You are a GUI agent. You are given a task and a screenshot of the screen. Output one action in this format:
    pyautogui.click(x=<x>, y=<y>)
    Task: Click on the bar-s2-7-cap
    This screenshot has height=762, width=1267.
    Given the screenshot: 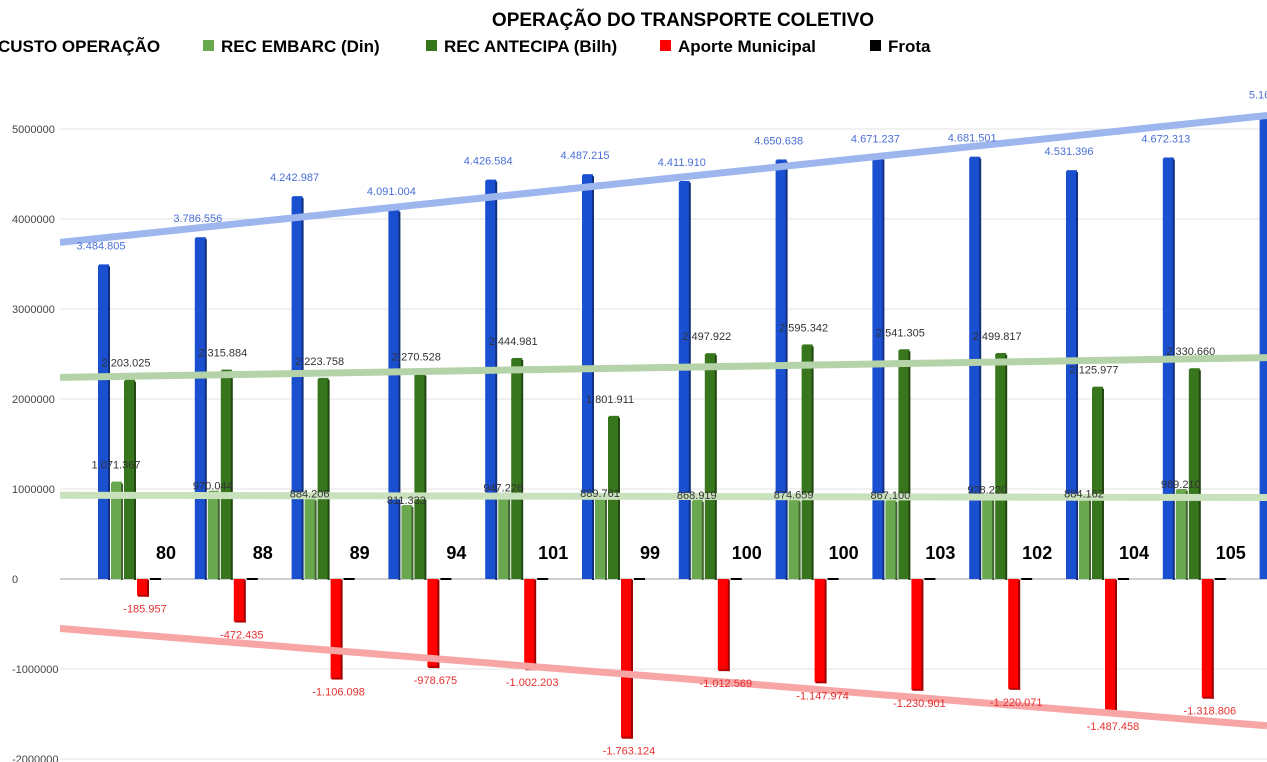 What is the action you would take?
    pyautogui.click(x=807, y=345)
    